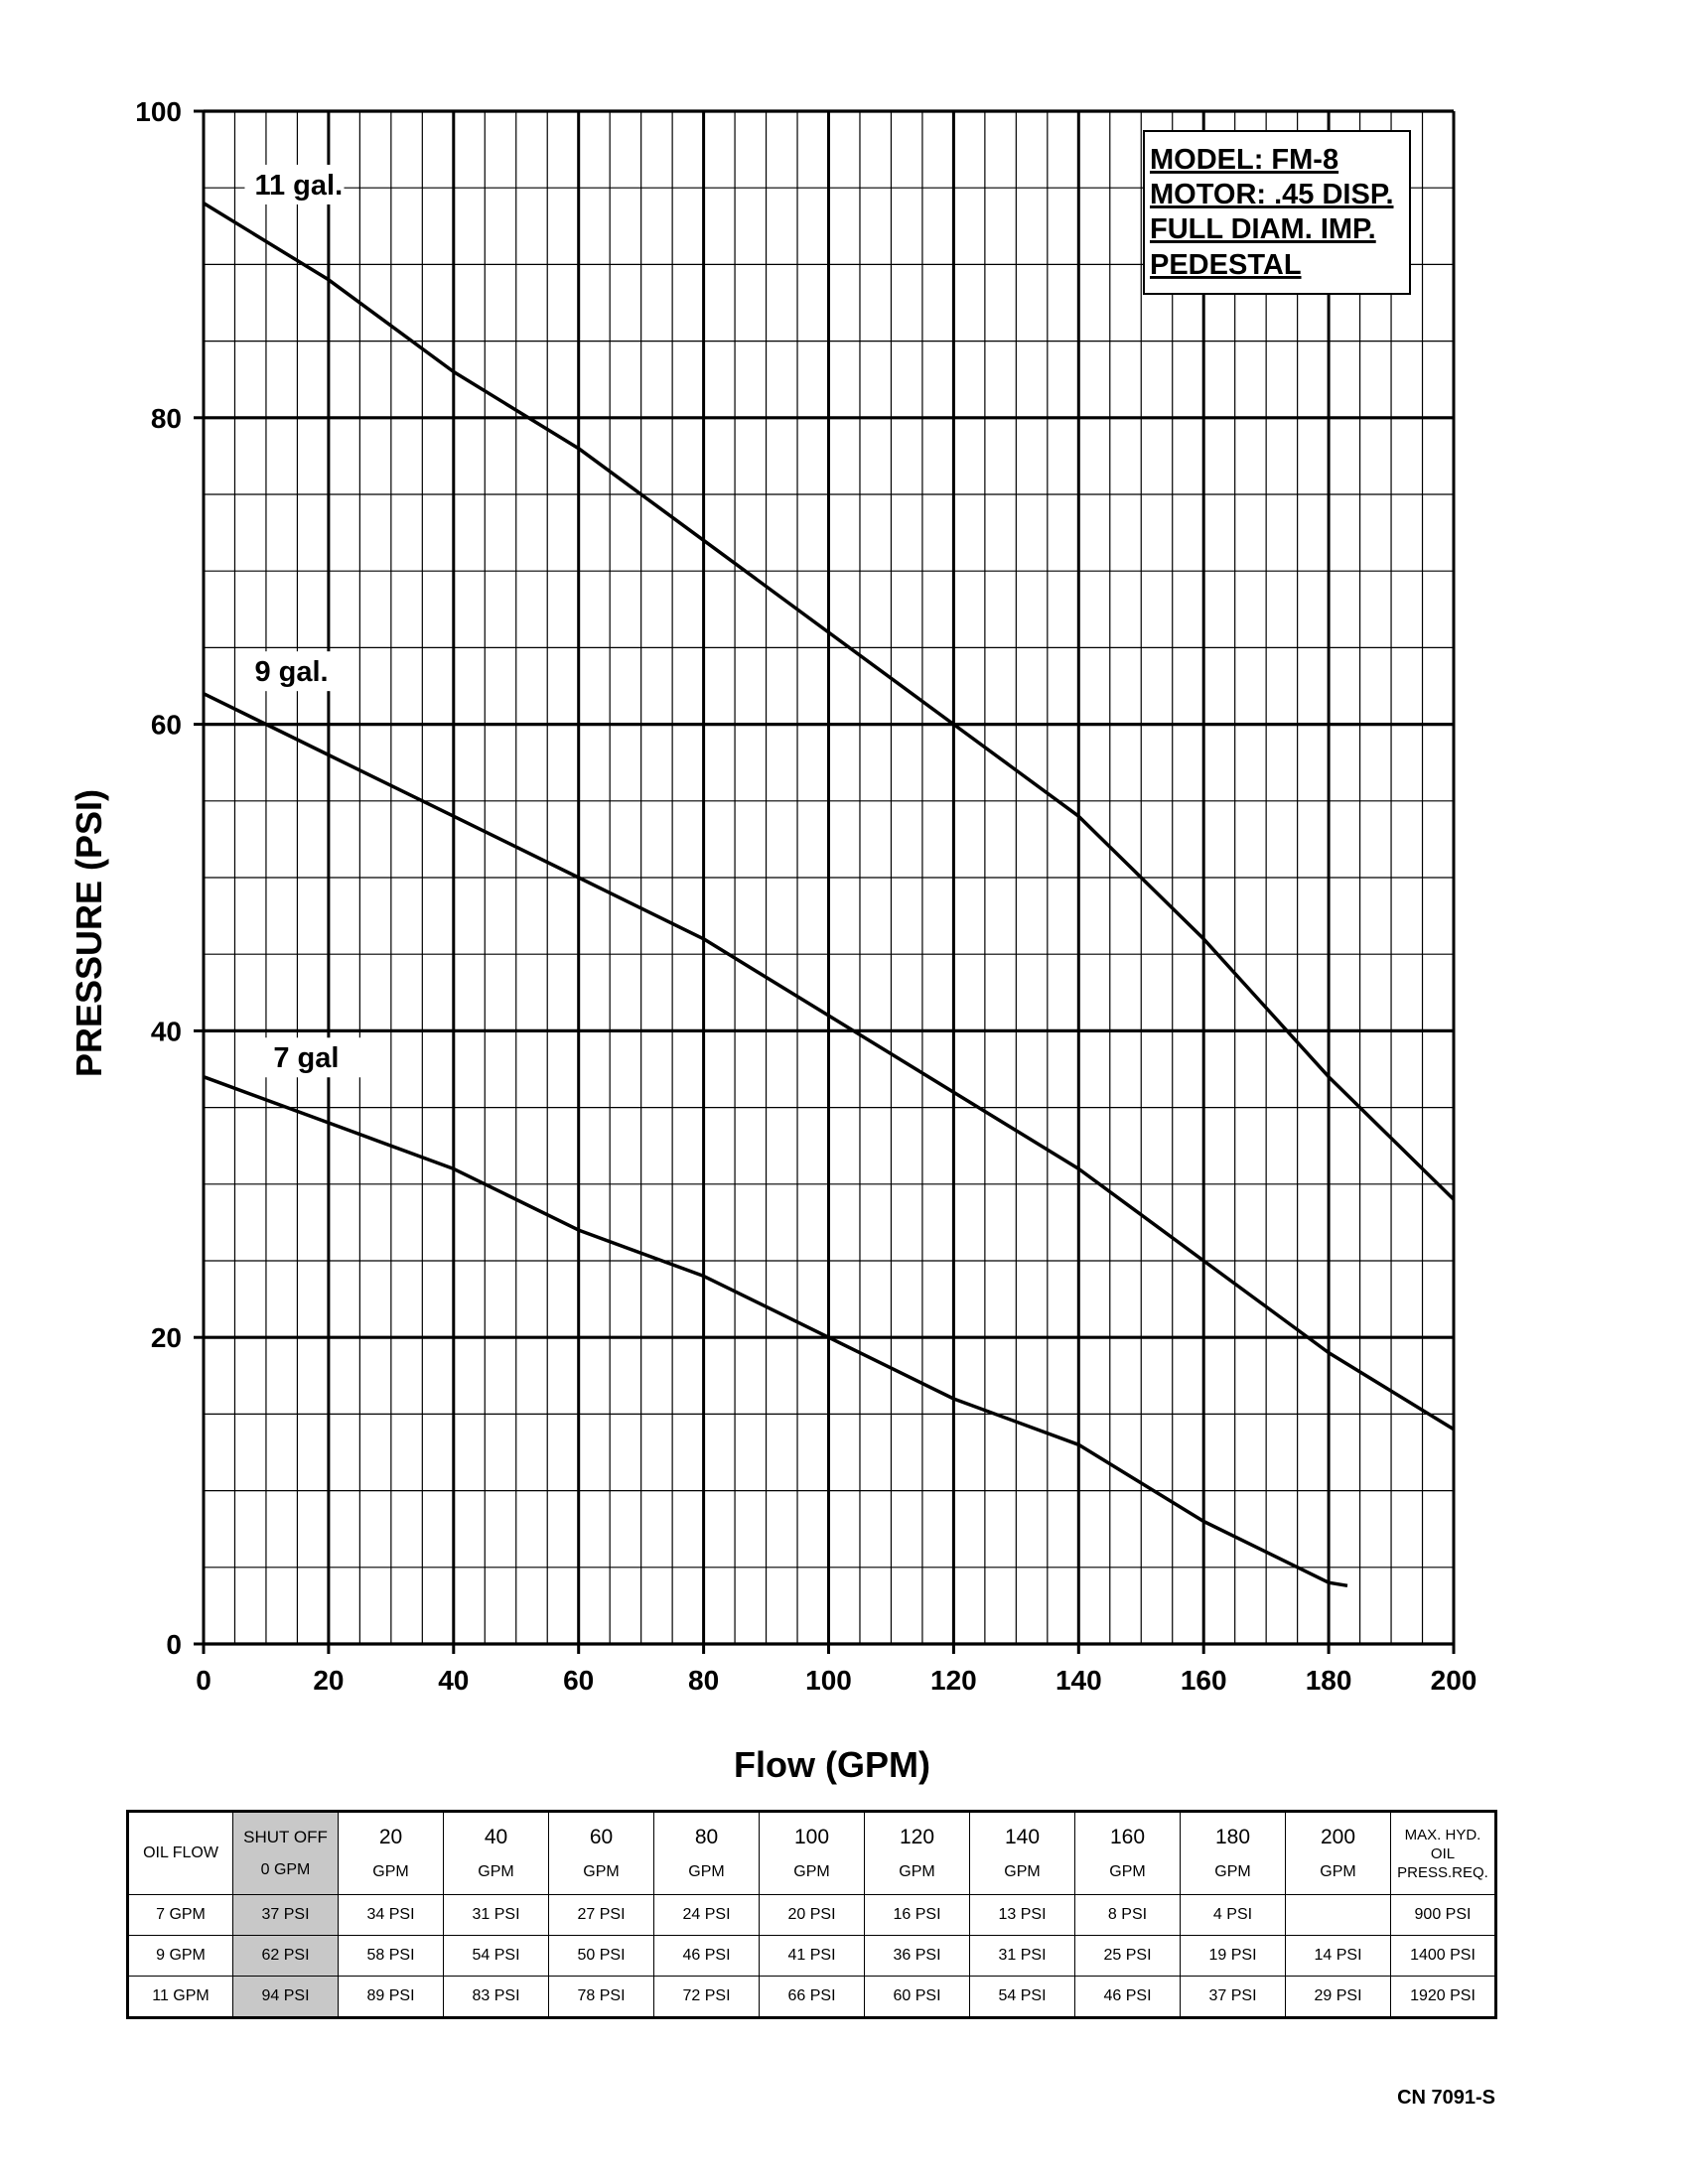 This screenshot has width=1688, height=2184. What do you see at coordinates (601, 1915) in the screenshot?
I see `table-cell: 27 PSI` at bounding box center [601, 1915].